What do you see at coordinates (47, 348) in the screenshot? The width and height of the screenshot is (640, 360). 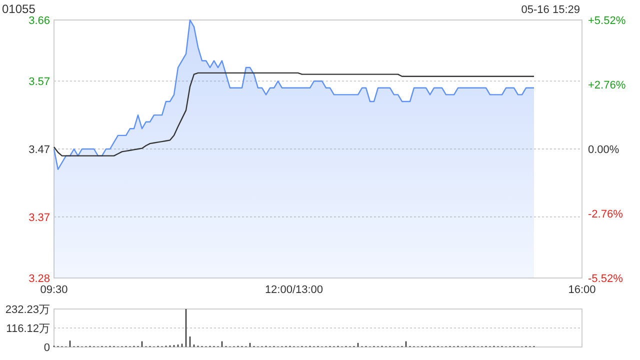 I see `y-tick-label: 0` at bounding box center [47, 348].